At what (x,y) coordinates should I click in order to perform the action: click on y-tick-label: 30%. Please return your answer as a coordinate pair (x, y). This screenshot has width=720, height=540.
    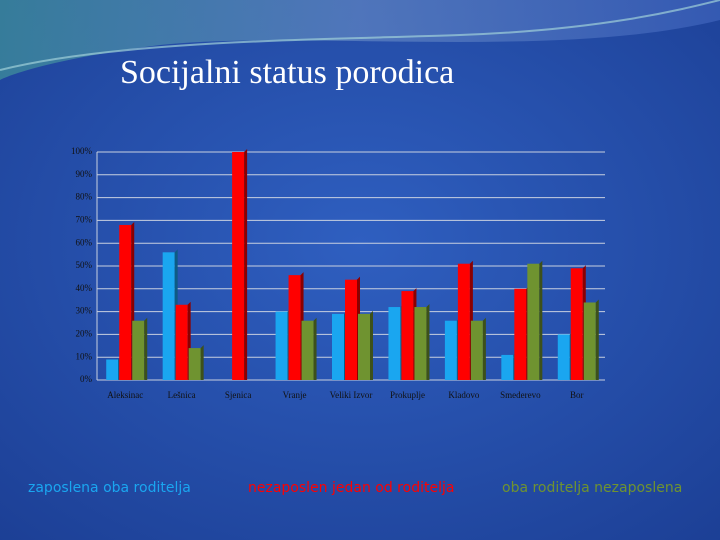
    Looking at the image, I should click on (84, 311).